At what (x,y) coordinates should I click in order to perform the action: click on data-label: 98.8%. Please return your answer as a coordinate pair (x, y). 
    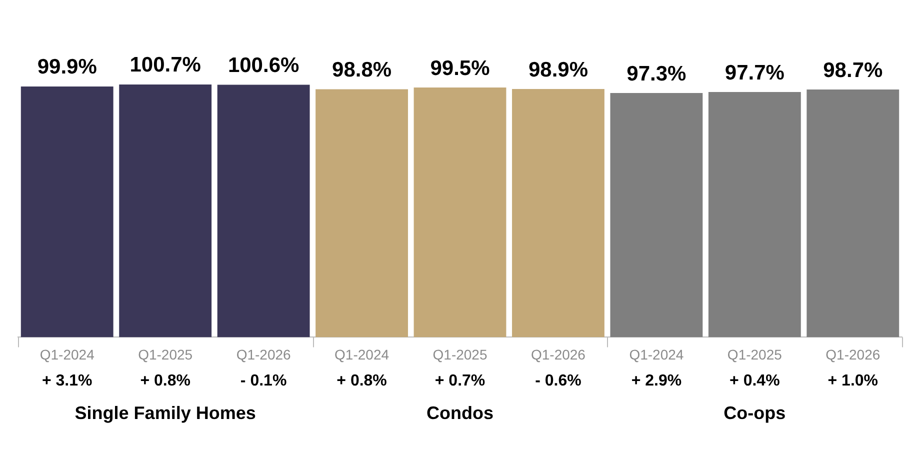
    Looking at the image, I should click on (362, 70).